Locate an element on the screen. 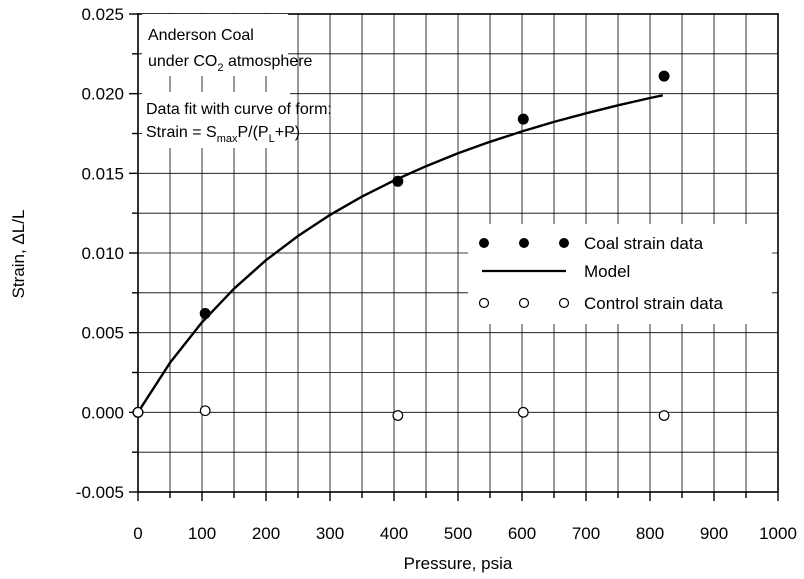  x-tick-label: 200 is located at coordinates (266, 533).